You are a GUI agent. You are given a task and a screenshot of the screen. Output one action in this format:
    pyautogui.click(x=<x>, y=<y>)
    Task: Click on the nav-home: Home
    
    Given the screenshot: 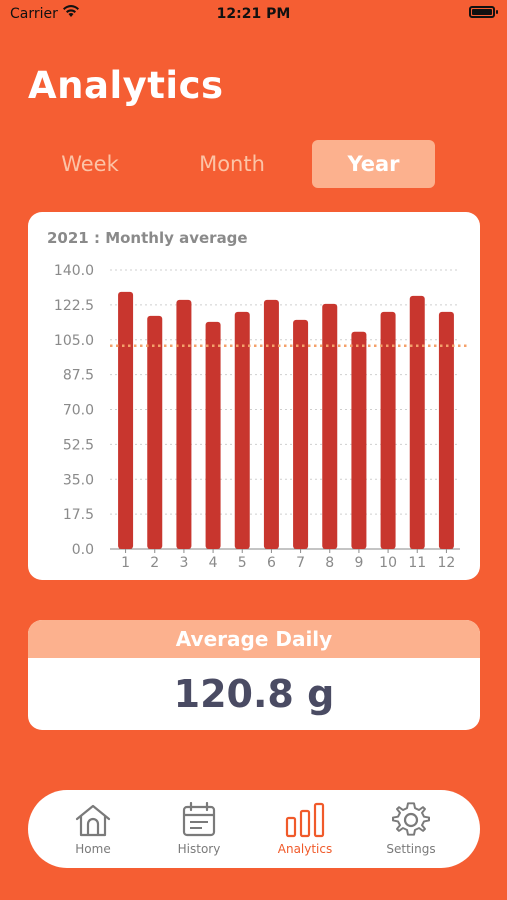 What is the action you would take?
    pyautogui.click(x=93, y=829)
    